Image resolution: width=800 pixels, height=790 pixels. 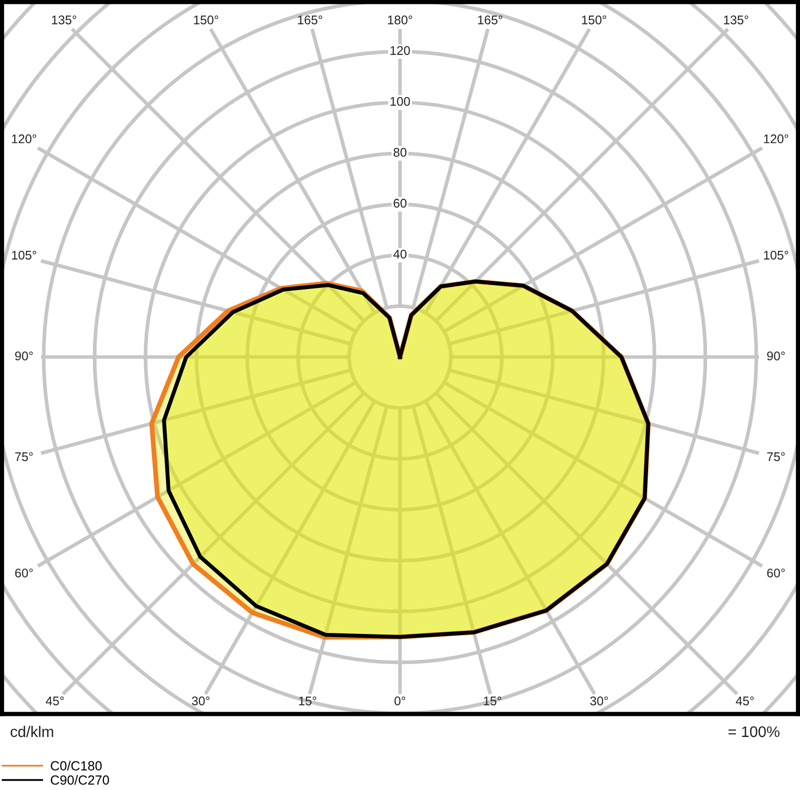 I want to click on text: = 100%, so click(x=754, y=732).